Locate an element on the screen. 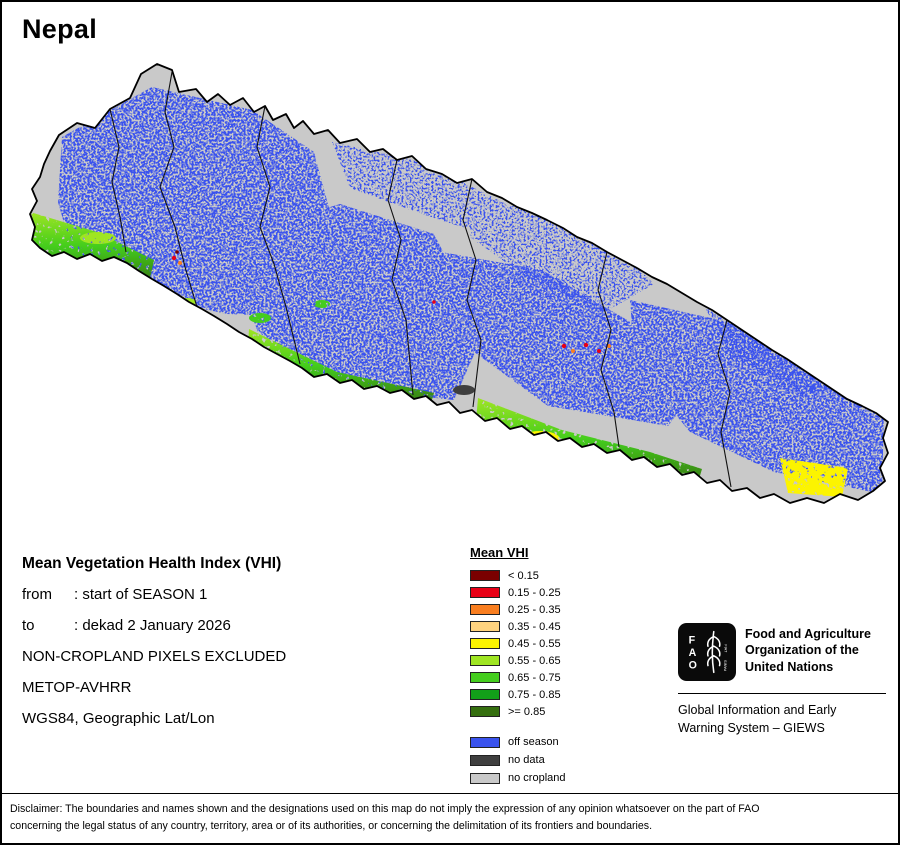  svg-text: FIAT is located at coordinates (725, 648).